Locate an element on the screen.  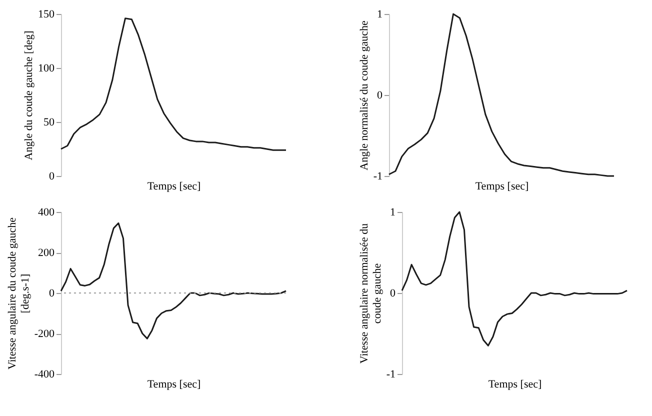
y-axis-title: Vitesse angulaire du coude gauche [deg.s-1] is located at coordinates (19, 293).